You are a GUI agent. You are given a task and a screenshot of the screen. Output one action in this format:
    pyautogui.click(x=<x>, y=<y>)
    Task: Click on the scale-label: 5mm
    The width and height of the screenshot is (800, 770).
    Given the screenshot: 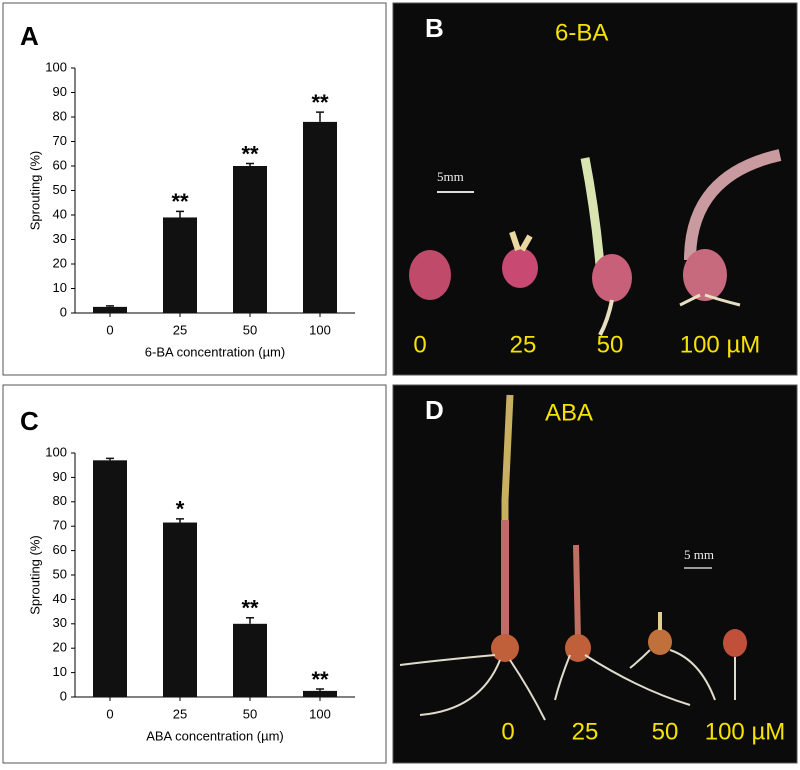 What is the action you would take?
    pyautogui.click(x=450, y=176)
    